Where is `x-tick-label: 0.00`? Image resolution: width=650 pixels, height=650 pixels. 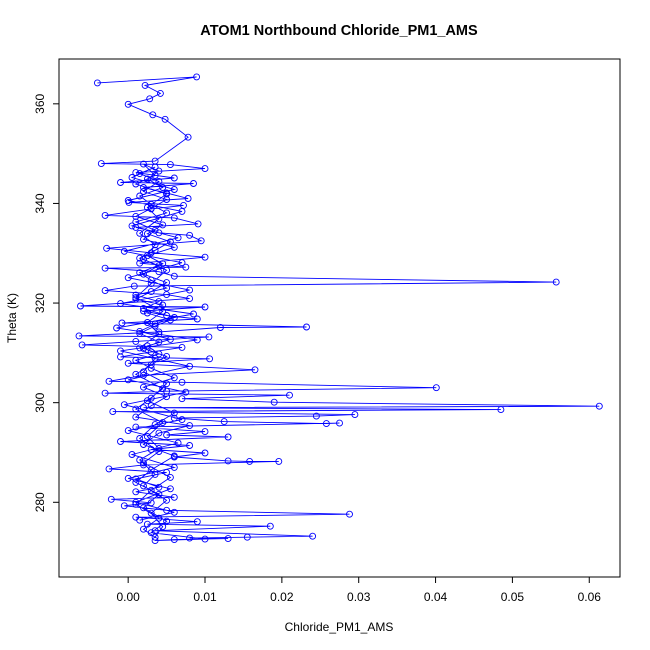
x-tick-label: 0.00 is located at coordinates (128, 597).